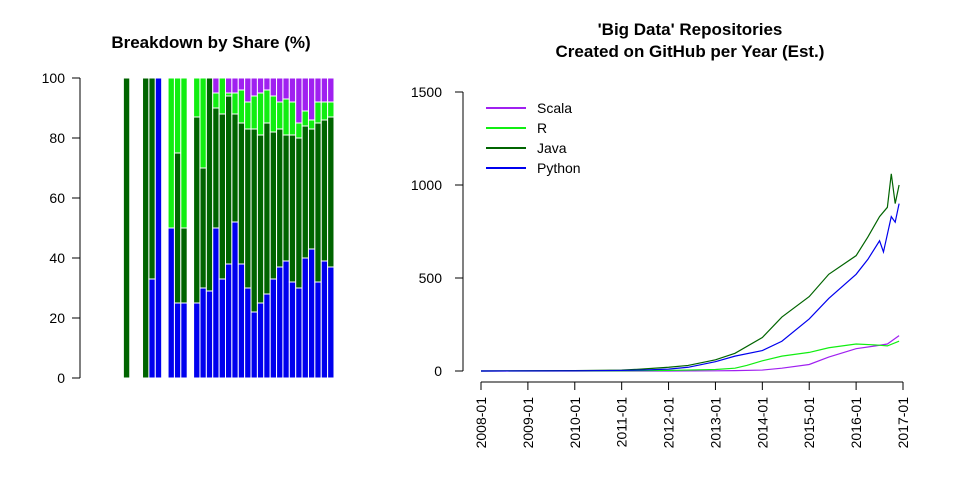 The image size is (960, 480). Describe the element at coordinates (690, 51) in the screenshot. I see `line-chart-title-line-2: Created on GitHub per Year (Est.)` at that location.